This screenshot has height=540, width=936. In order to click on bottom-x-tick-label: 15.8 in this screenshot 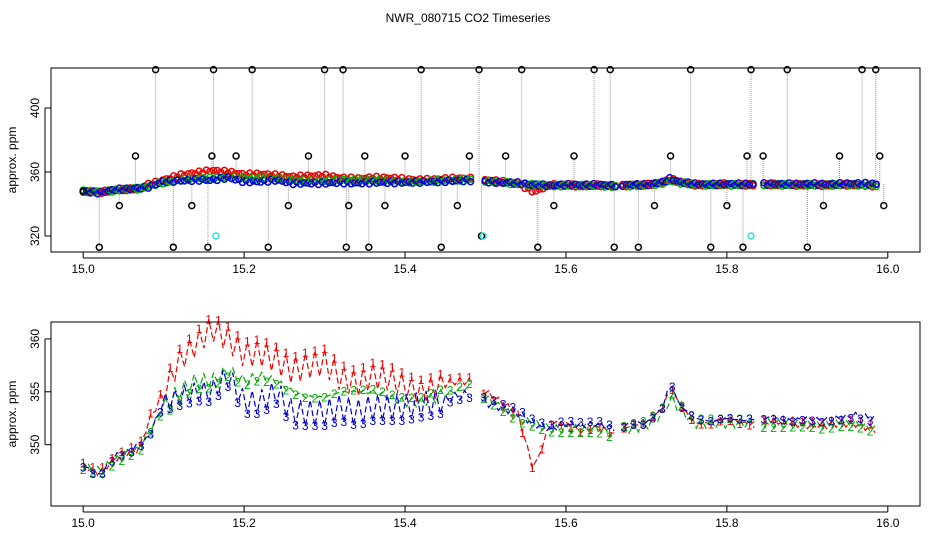, I will do `click(727, 523)`.